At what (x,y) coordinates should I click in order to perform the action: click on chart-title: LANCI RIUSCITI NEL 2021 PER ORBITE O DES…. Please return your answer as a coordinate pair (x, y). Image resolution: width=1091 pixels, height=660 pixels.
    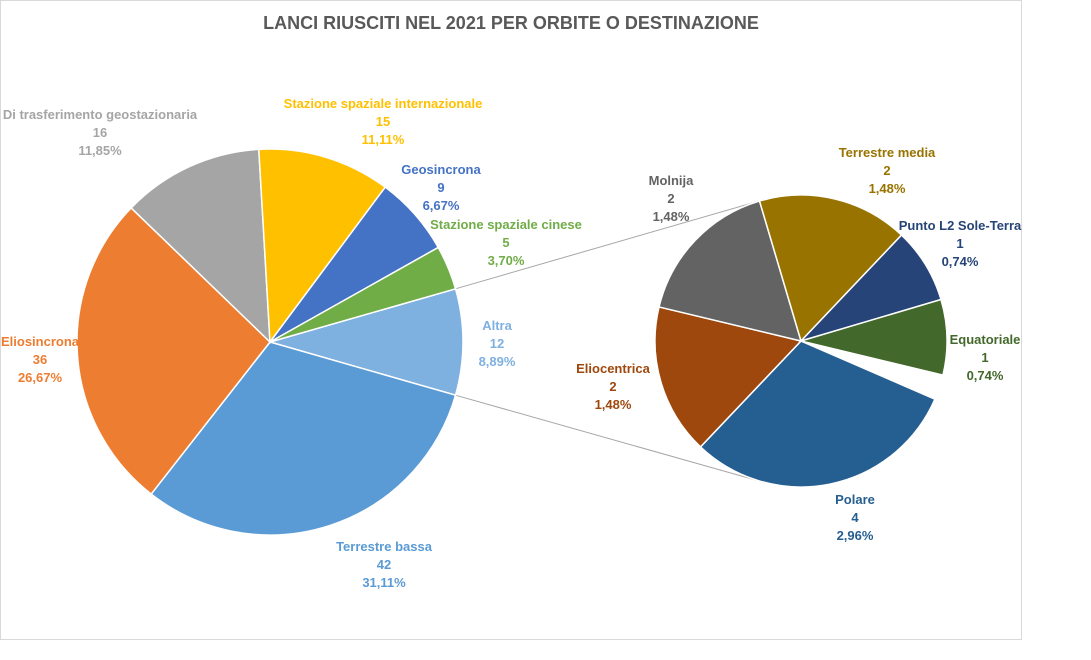
    Looking at the image, I should click on (511, 23).